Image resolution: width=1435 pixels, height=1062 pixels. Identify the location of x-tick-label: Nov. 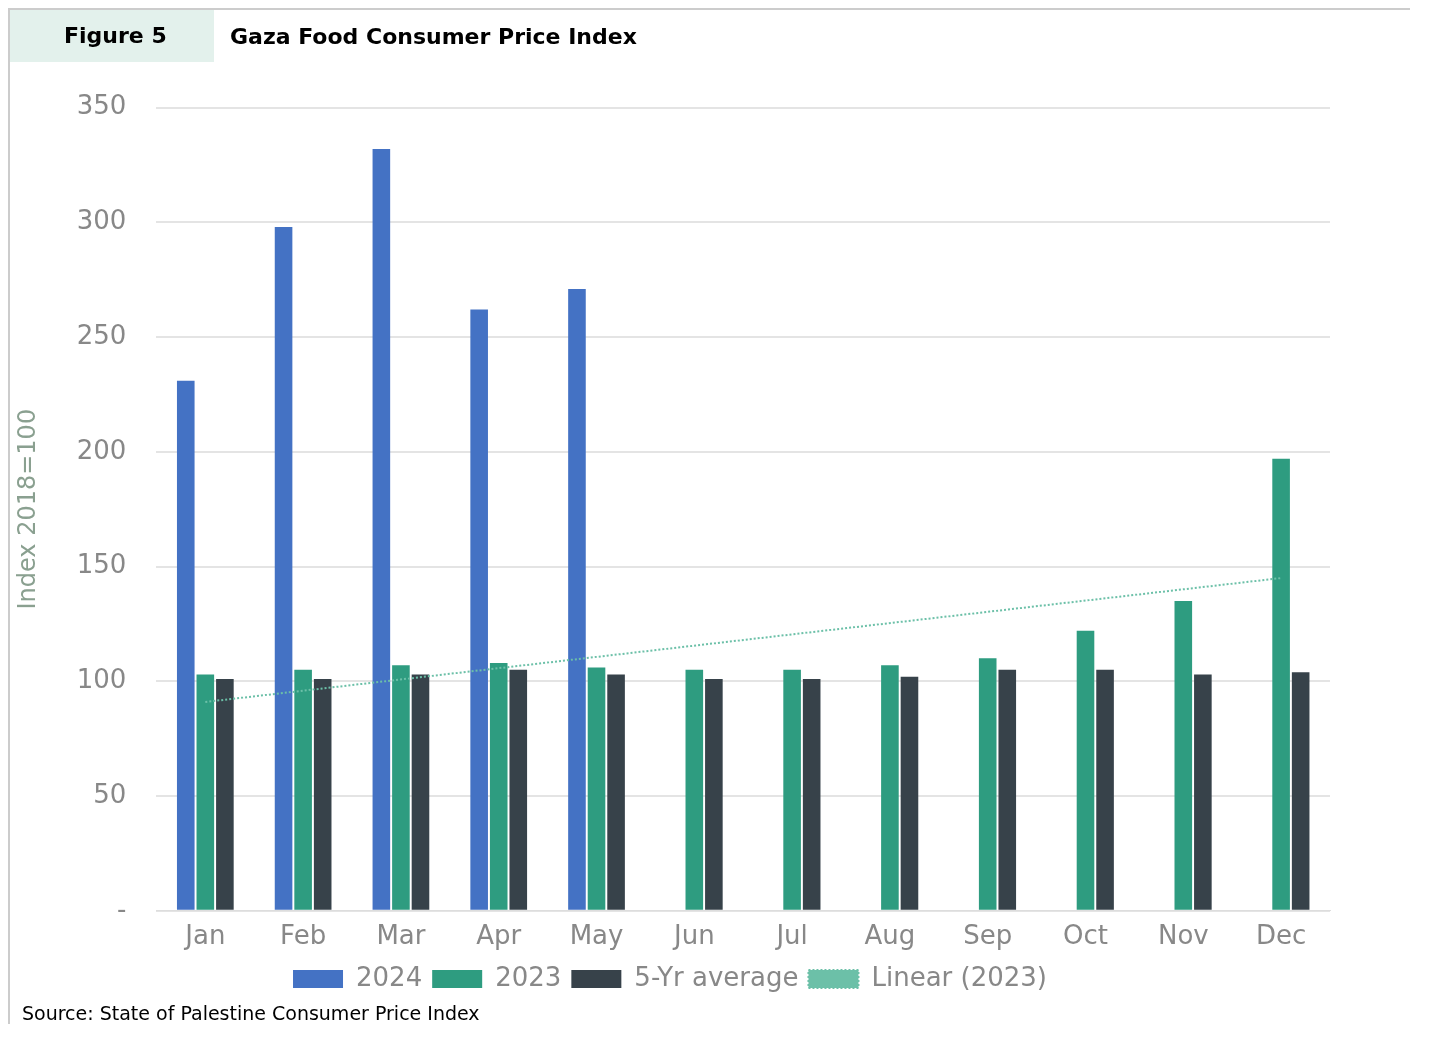
(1183, 935).